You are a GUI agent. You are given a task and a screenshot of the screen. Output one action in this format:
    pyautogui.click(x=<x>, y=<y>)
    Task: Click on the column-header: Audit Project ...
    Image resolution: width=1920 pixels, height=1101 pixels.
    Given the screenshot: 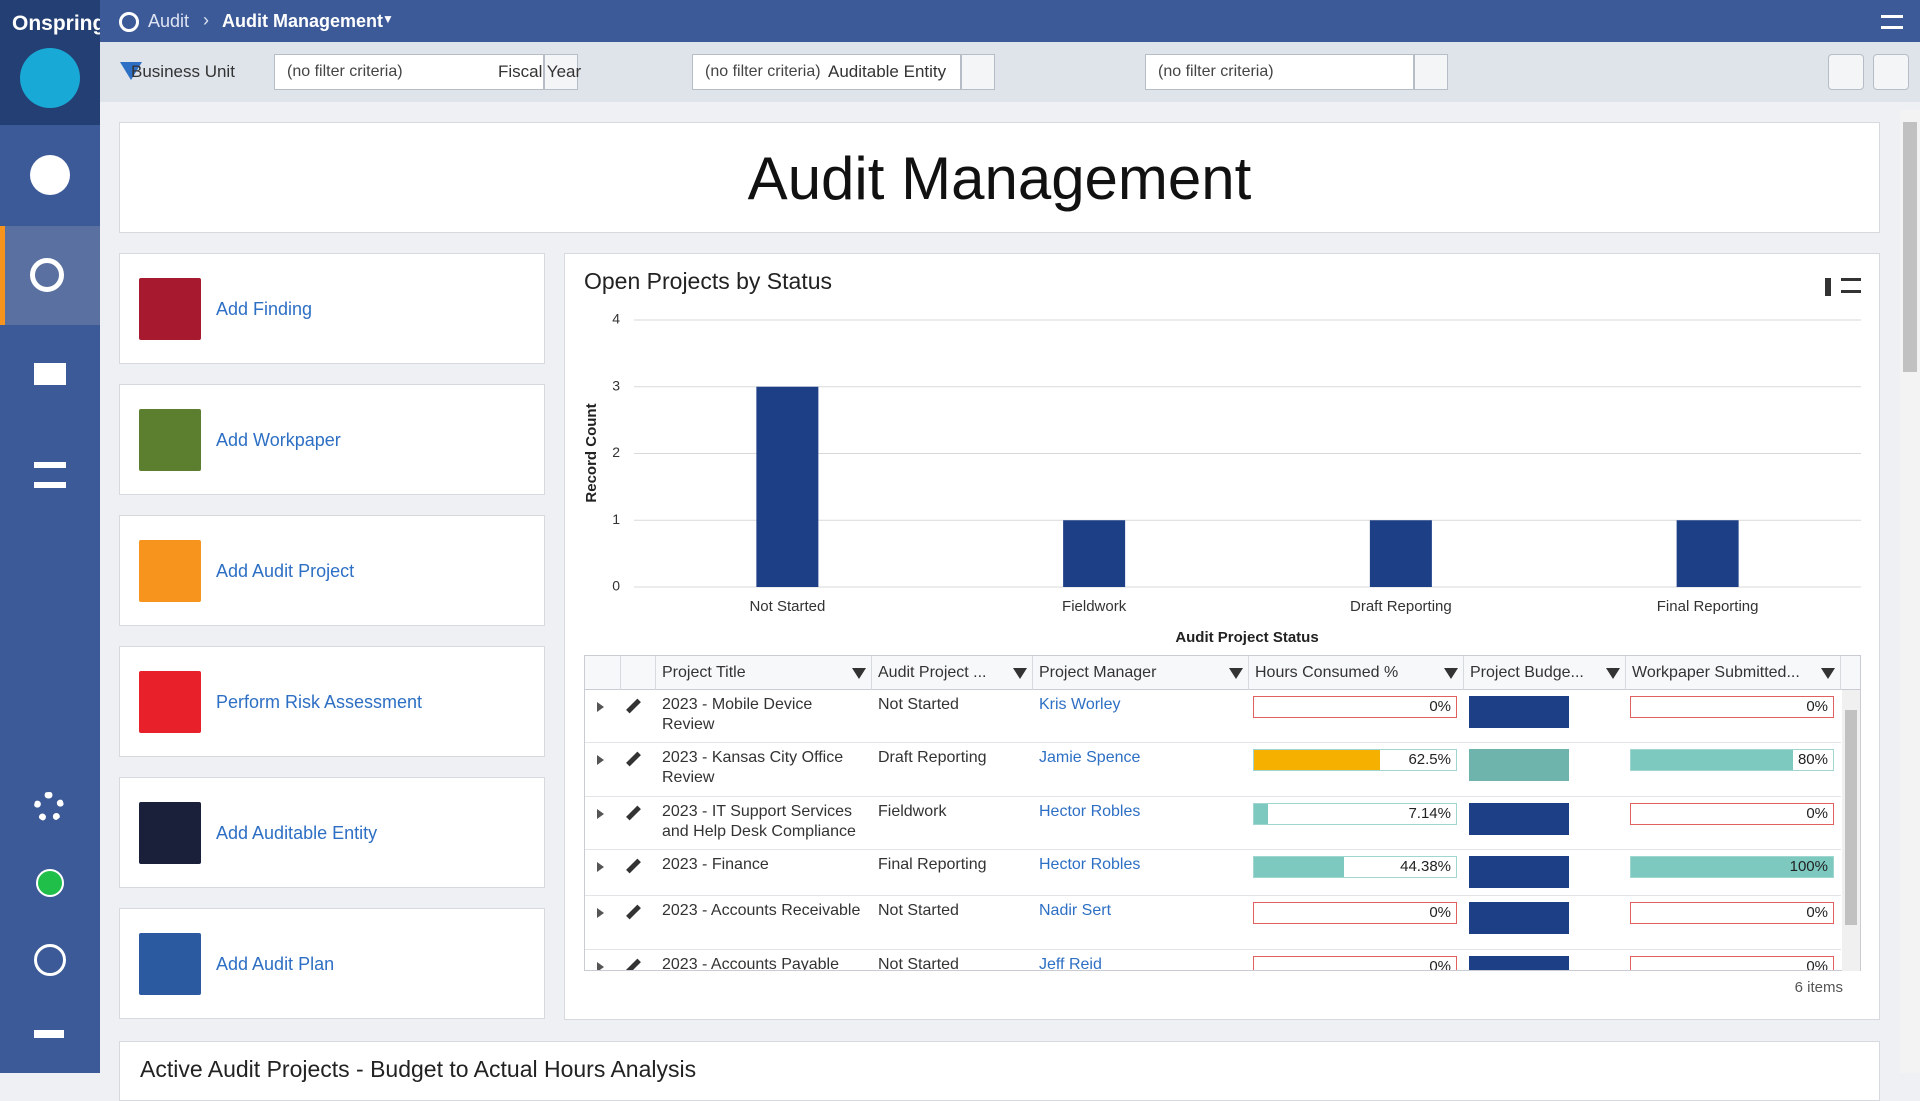 What is the action you would take?
    pyautogui.click(x=952, y=673)
    